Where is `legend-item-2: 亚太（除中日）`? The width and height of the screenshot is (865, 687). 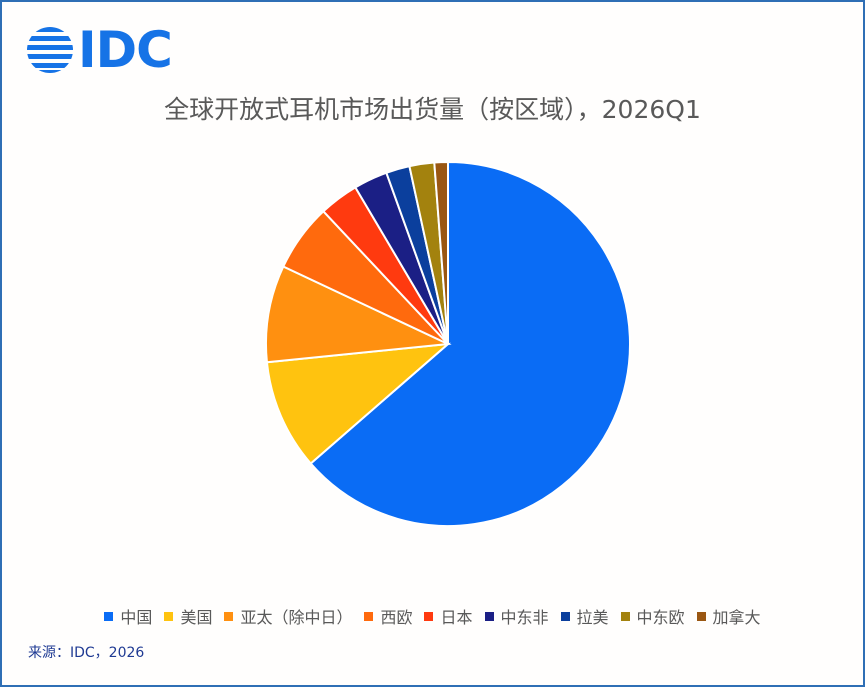 legend-item-2: 亚太（除中日） is located at coordinates (288, 616).